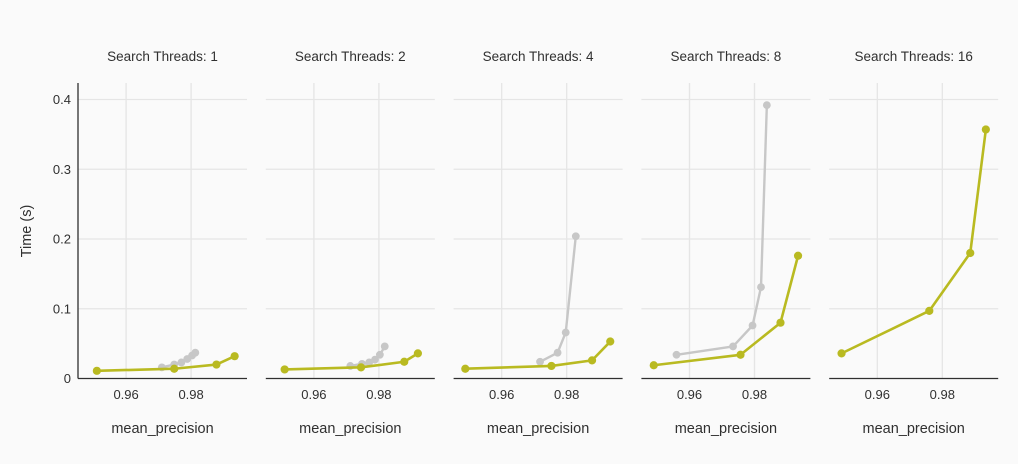 This screenshot has height=464, width=1018. Describe the element at coordinates (162, 56) in the screenshot. I see `facet-title: Search Threads: 1` at that location.